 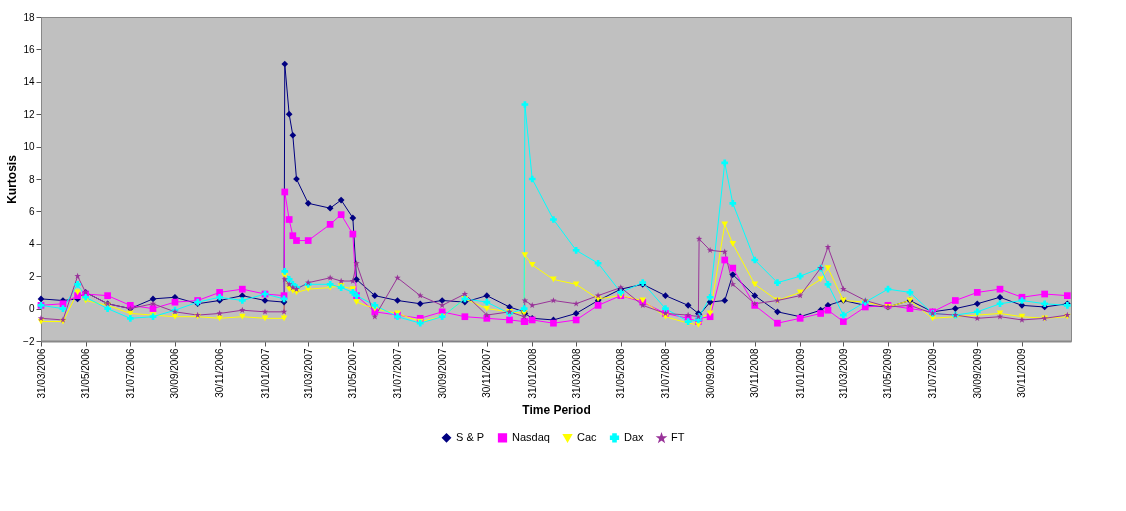 I want to click on legend-label: Nasdaq, so click(x=531, y=436).